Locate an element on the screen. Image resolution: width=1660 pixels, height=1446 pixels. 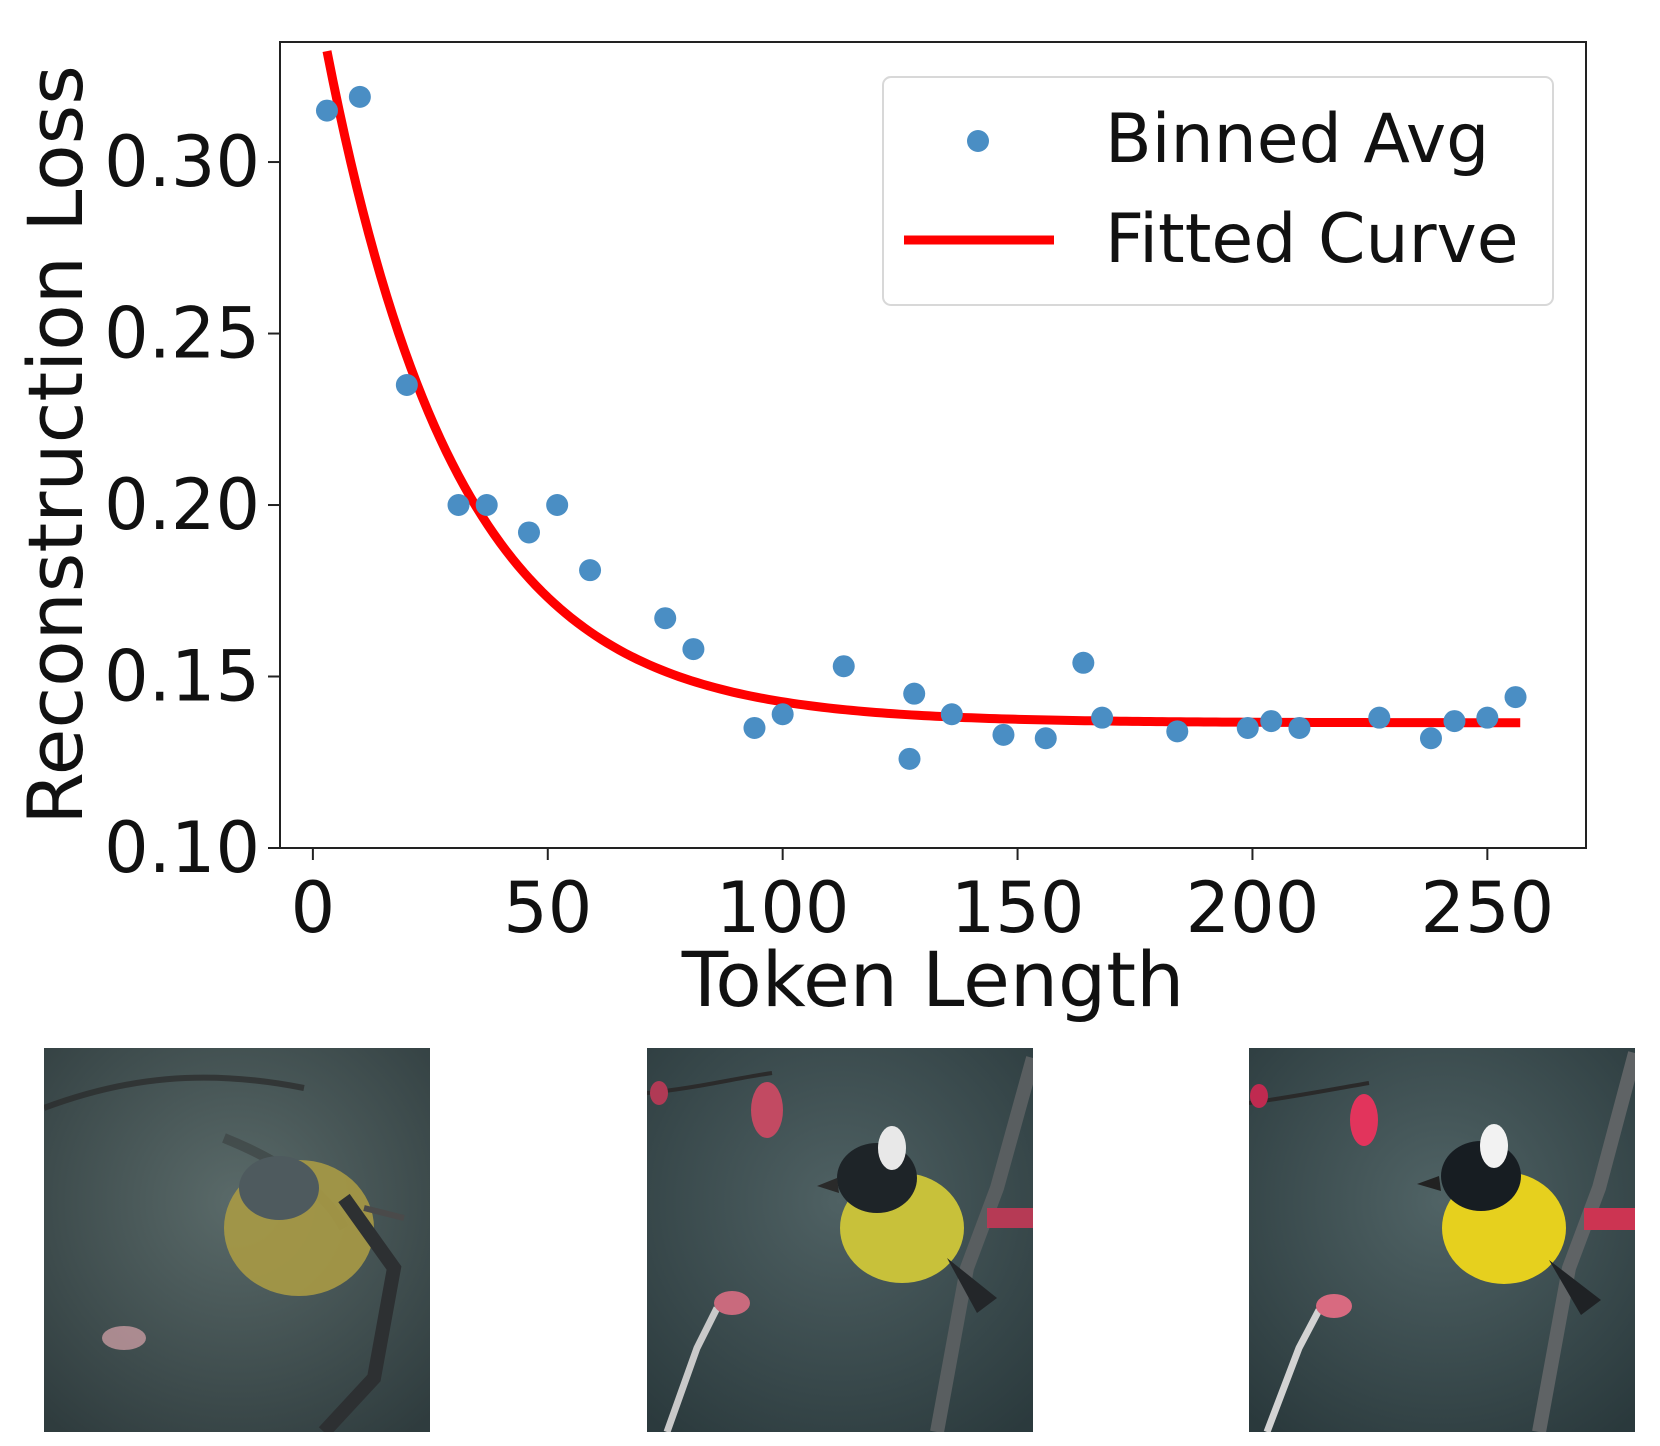
reconstruction-image-medium is located at coordinates (840, 1240).